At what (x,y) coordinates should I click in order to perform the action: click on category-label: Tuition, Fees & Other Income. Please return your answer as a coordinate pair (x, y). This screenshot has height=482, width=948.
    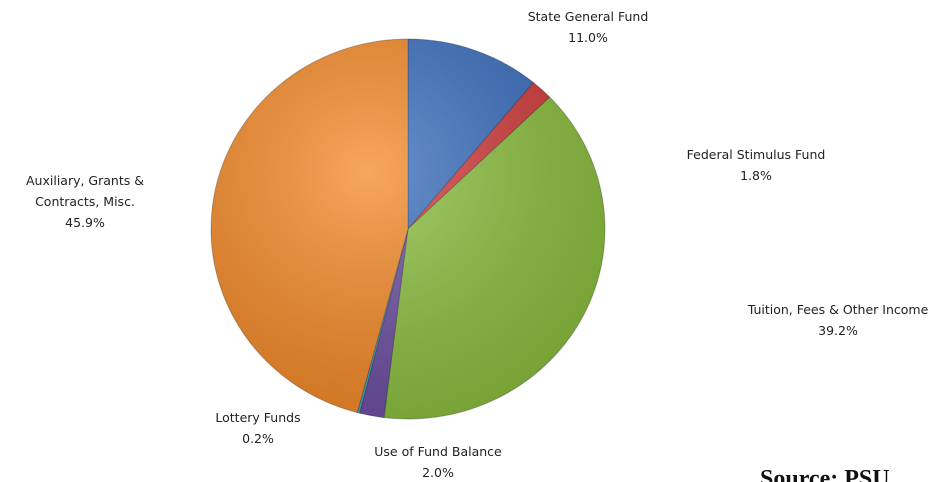
    Looking at the image, I should click on (838, 309).